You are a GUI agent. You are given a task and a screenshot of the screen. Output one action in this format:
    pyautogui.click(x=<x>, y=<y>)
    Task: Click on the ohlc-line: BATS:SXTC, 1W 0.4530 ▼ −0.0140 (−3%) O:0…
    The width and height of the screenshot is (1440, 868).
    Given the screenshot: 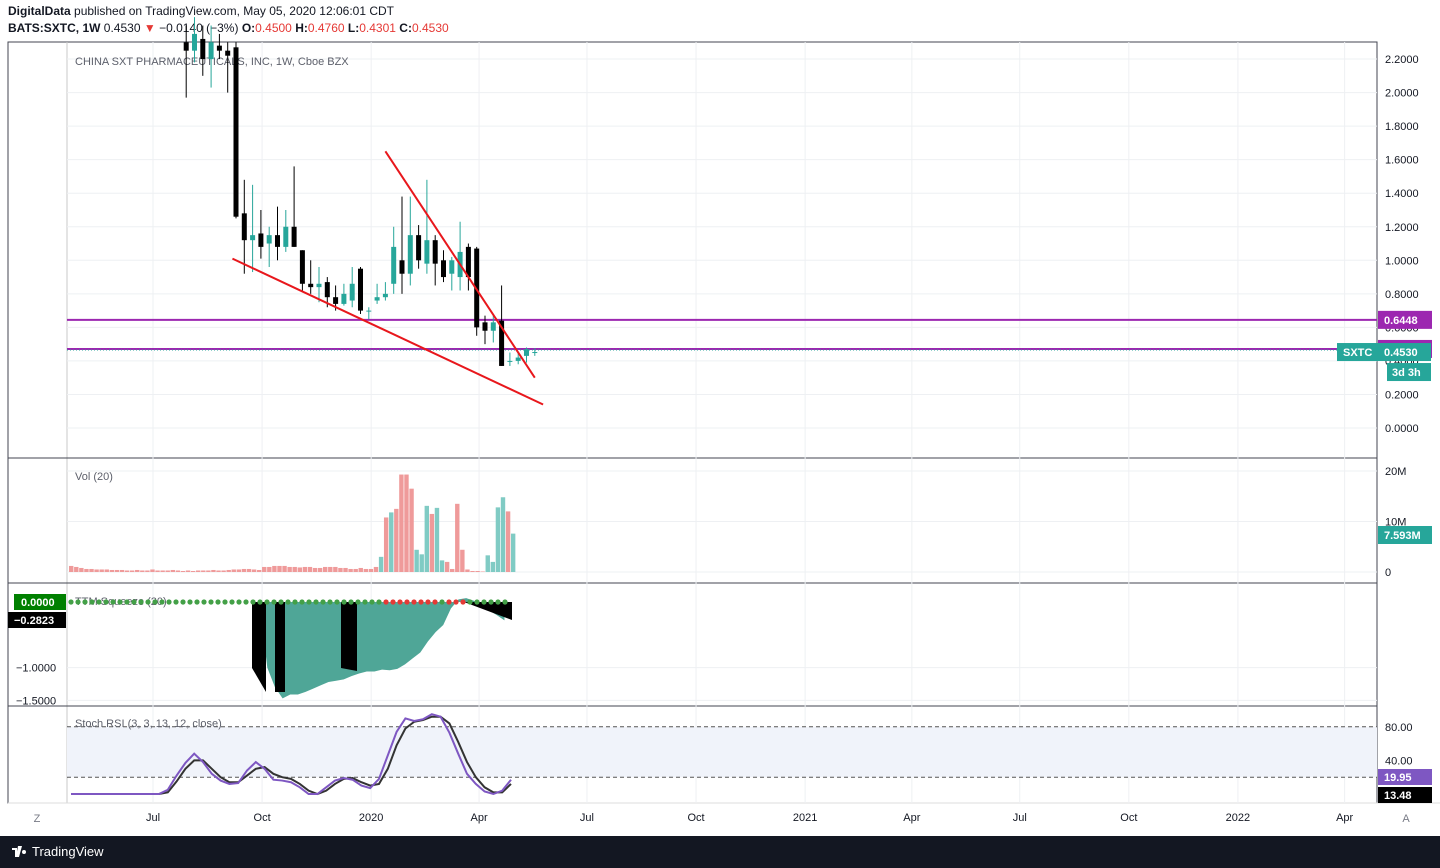 What is the action you would take?
    pyautogui.click(x=228, y=28)
    